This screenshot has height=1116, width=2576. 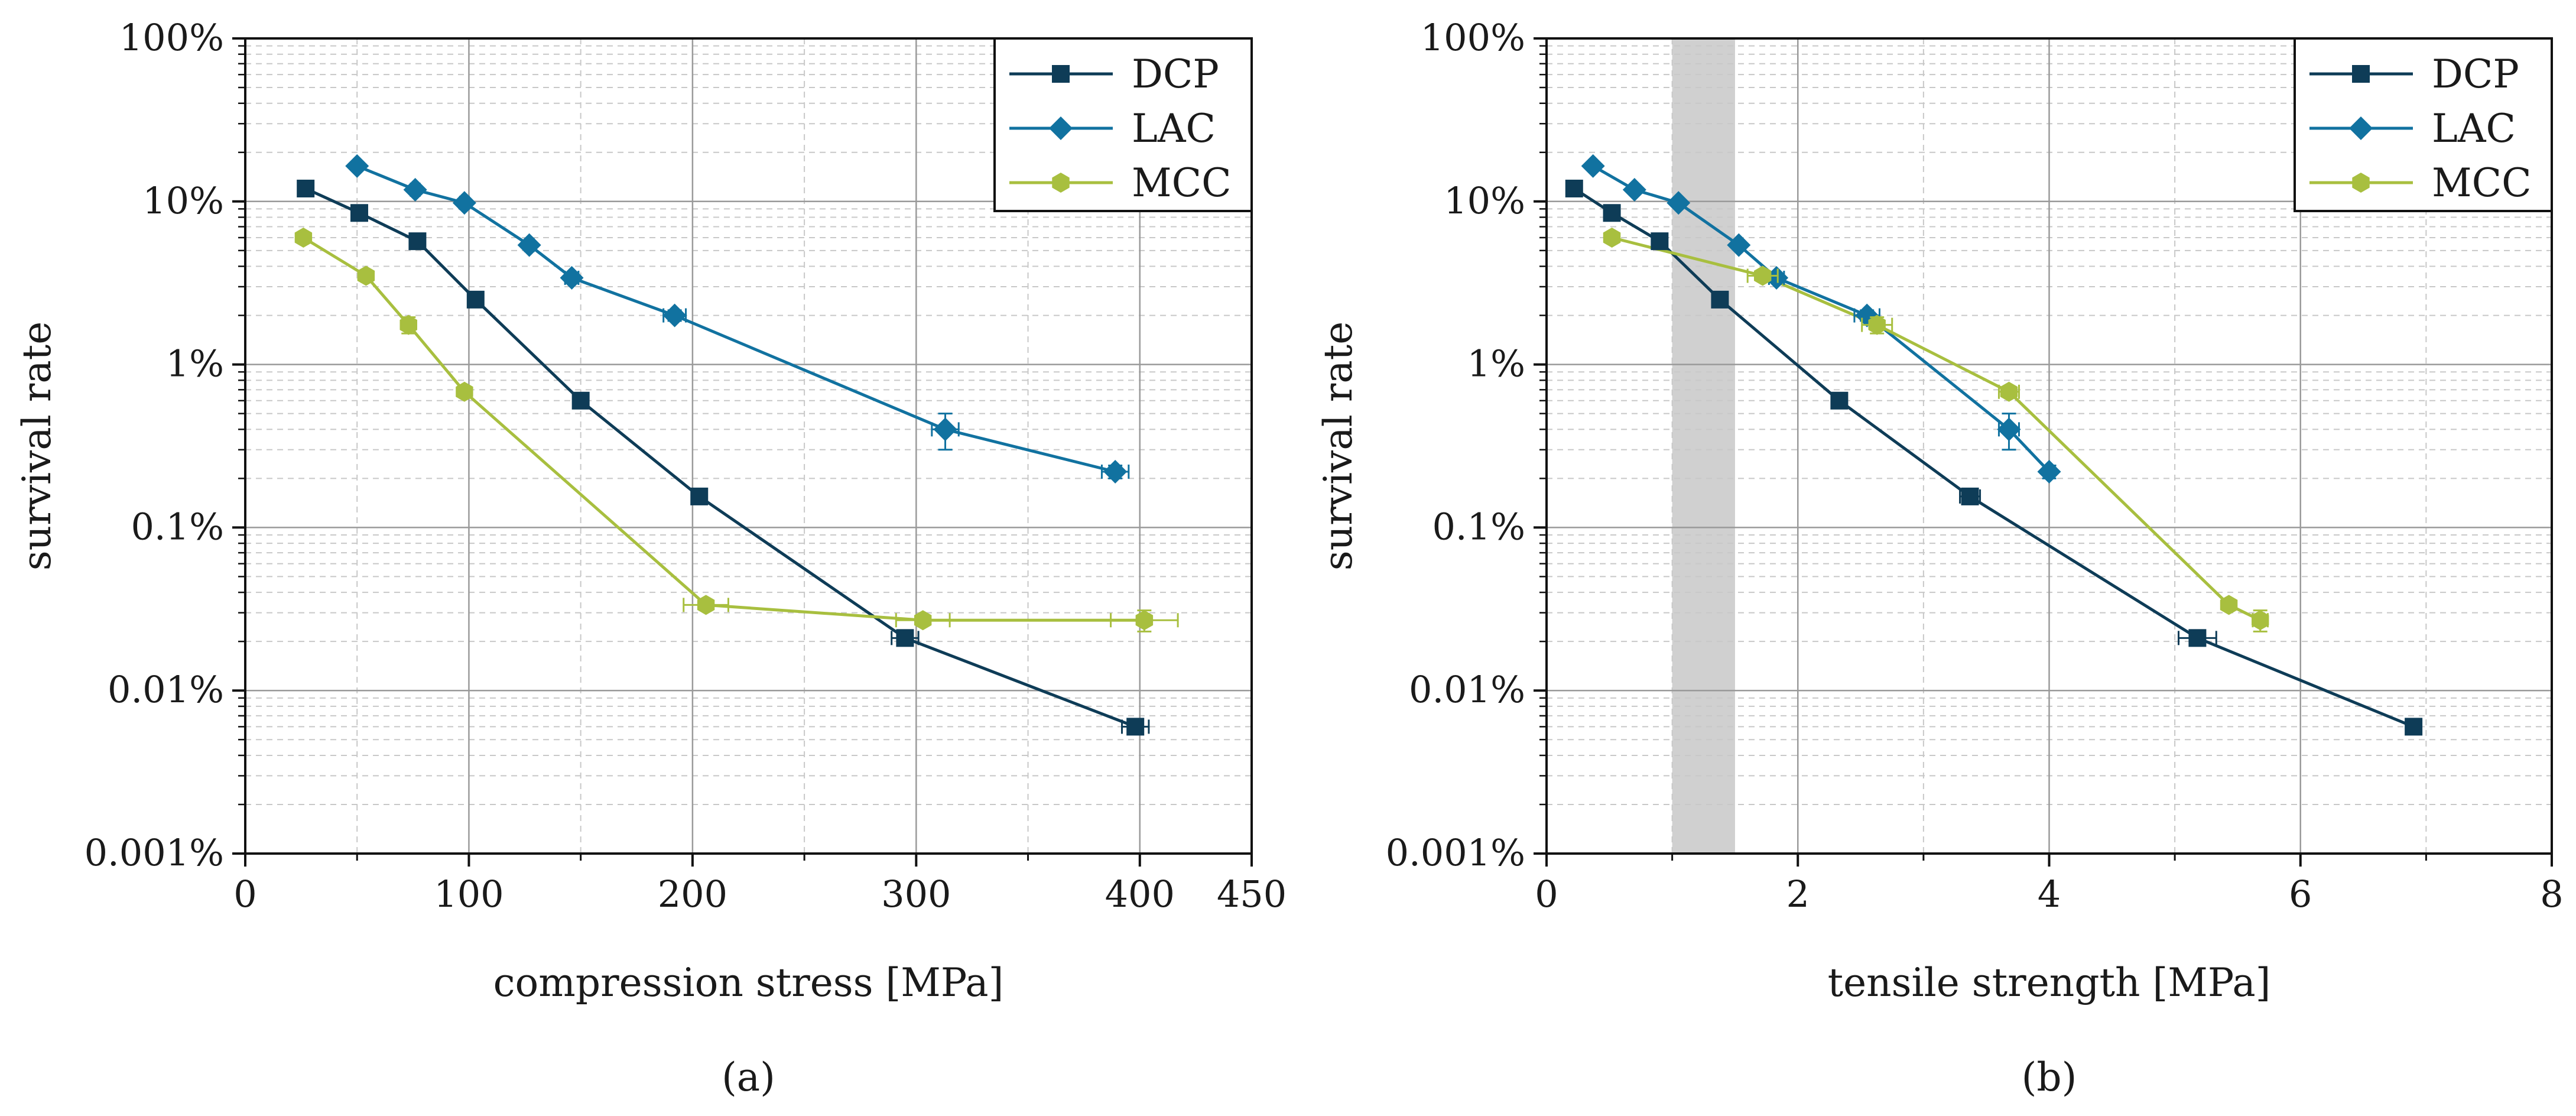 I want to click on series-line-lac, so click(x=1821, y=318).